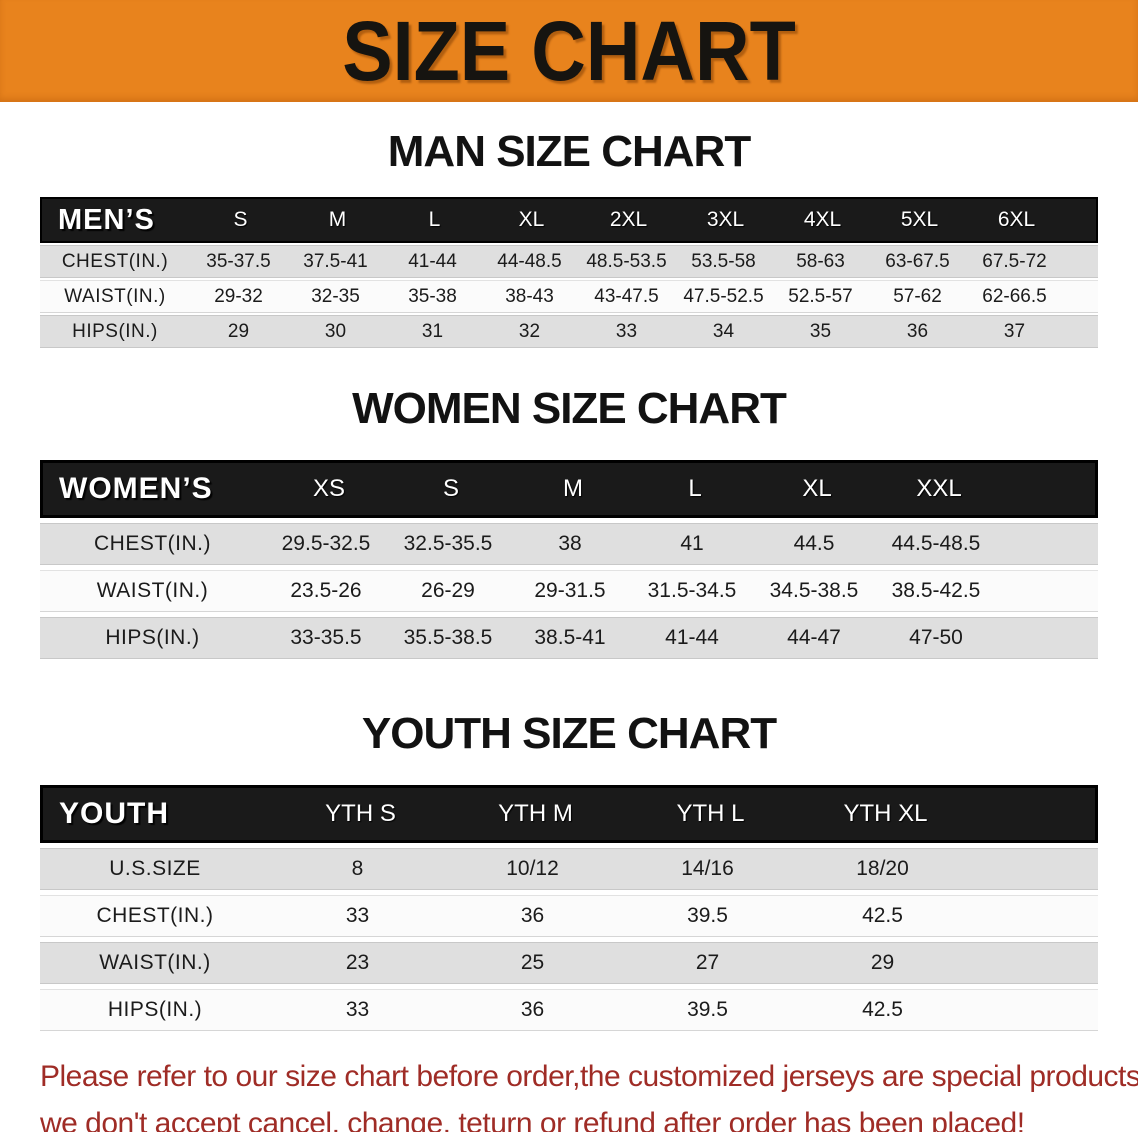  I want to click on size-value: 44.5, so click(814, 543).